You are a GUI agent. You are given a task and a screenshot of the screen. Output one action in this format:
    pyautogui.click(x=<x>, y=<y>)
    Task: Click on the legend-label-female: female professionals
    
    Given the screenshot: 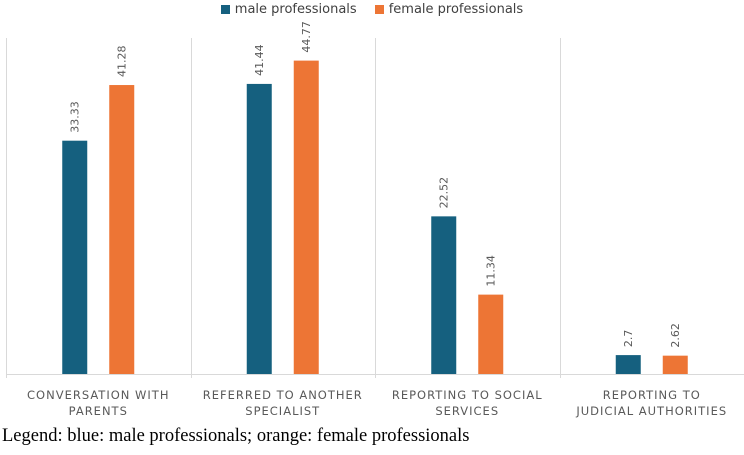 What is the action you would take?
    pyautogui.click(x=456, y=9)
    